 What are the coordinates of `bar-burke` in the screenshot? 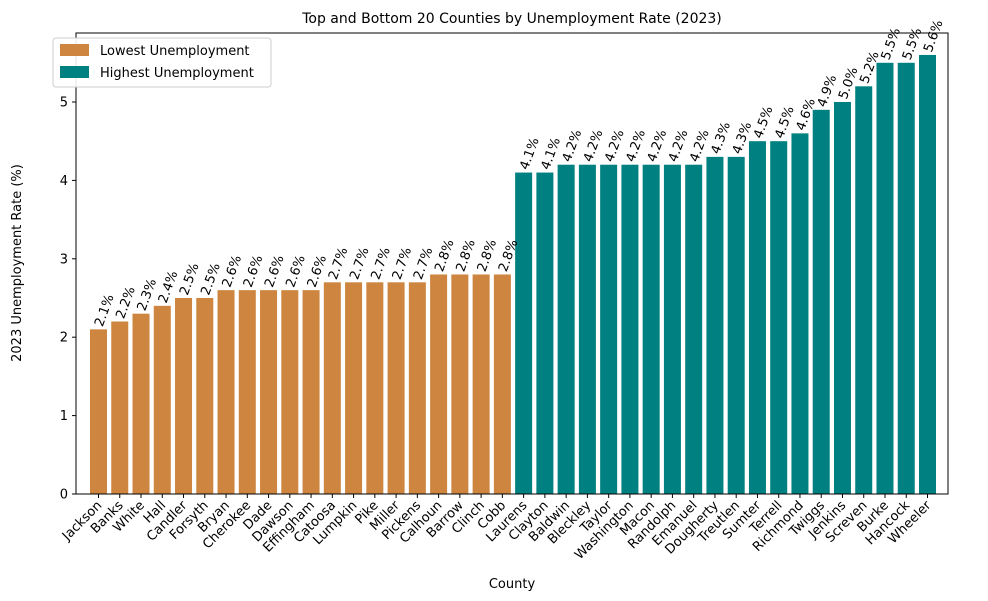 It's located at (885, 278).